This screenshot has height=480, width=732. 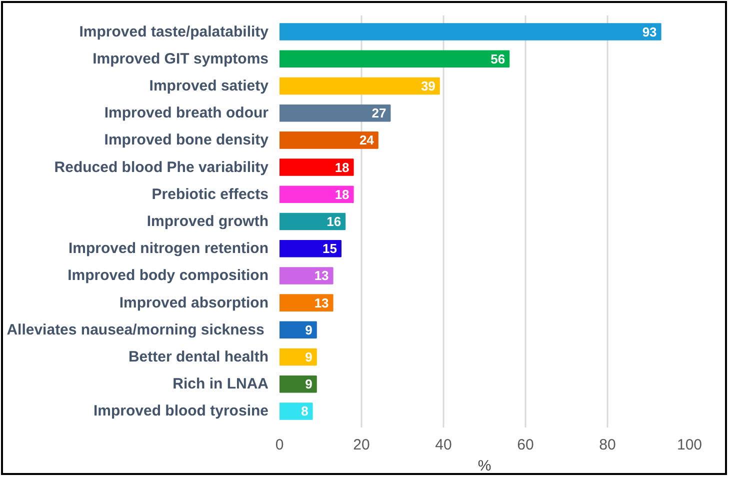 What do you see at coordinates (279, 445) in the screenshot?
I see `x-tick-label: 0` at bounding box center [279, 445].